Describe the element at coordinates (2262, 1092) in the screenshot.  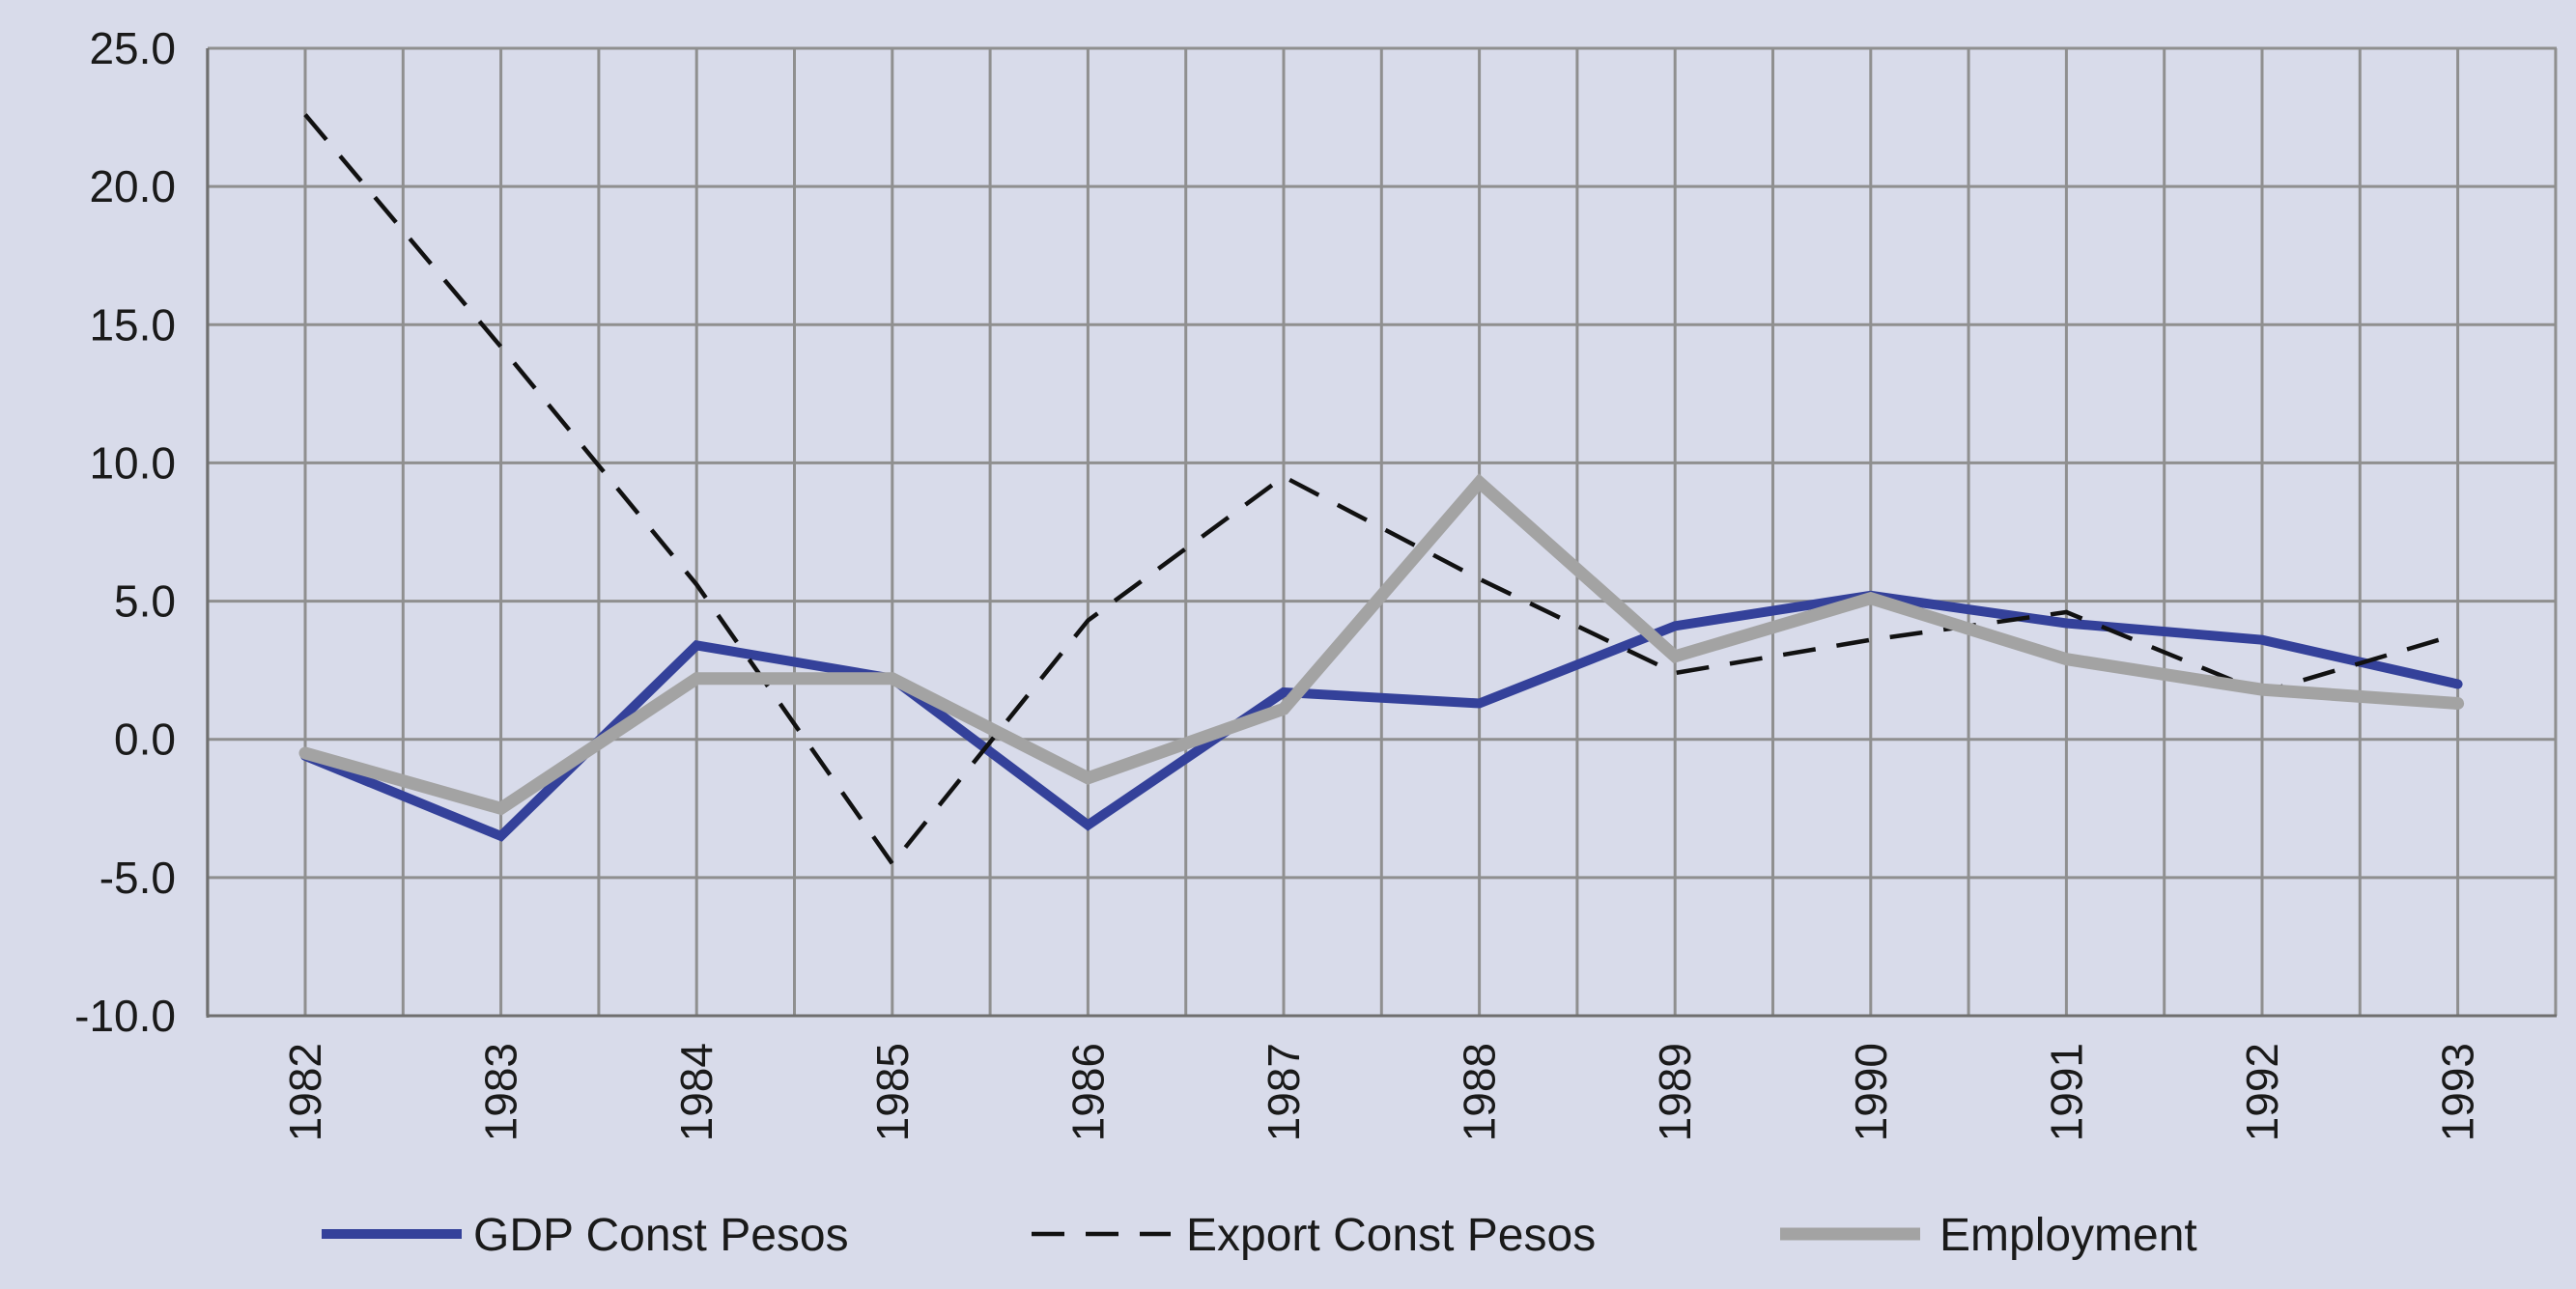
I see `x-tick-label: 1992` at that location.